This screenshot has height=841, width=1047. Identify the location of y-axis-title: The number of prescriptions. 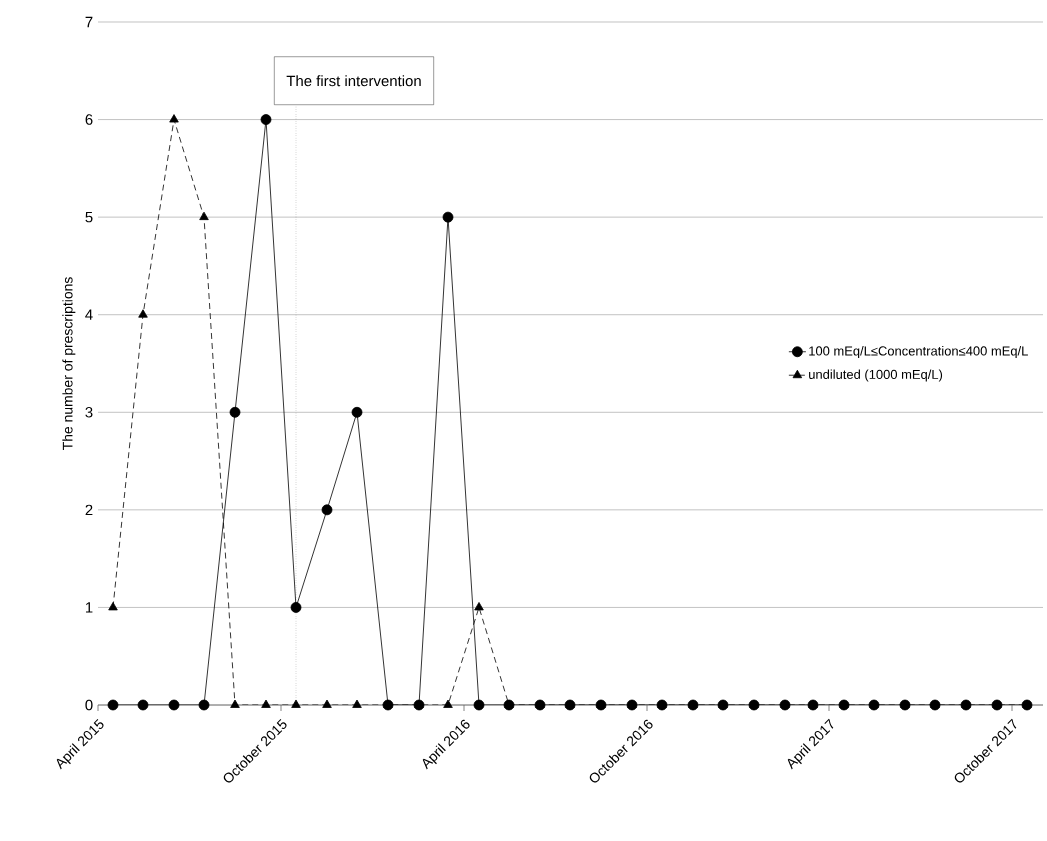
(69, 364).